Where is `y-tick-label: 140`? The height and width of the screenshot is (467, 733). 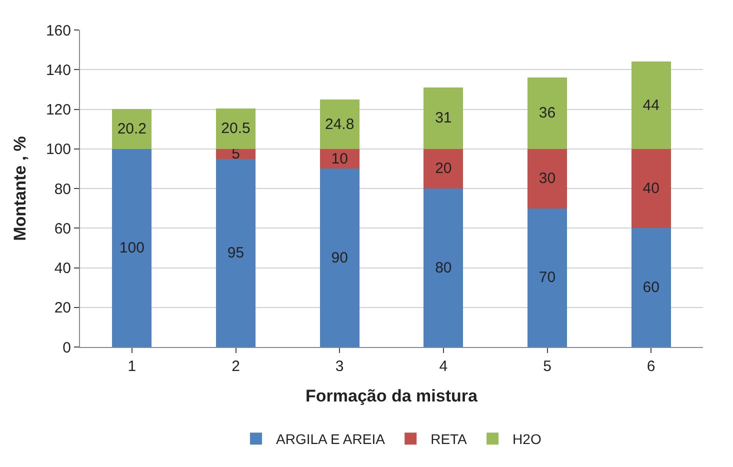 y-tick-label: 140 is located at coordinates (58, 70).